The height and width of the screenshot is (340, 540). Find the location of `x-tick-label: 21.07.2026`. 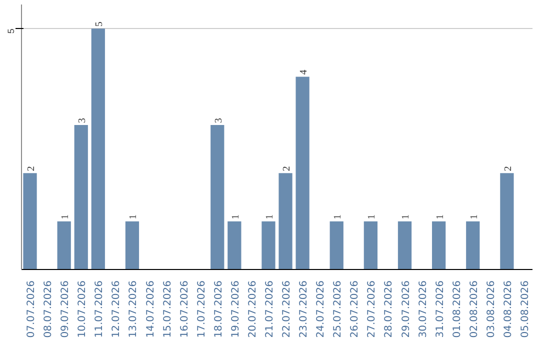

x-tick-label: 21.07.2026 is located at coordinates (270, 309).